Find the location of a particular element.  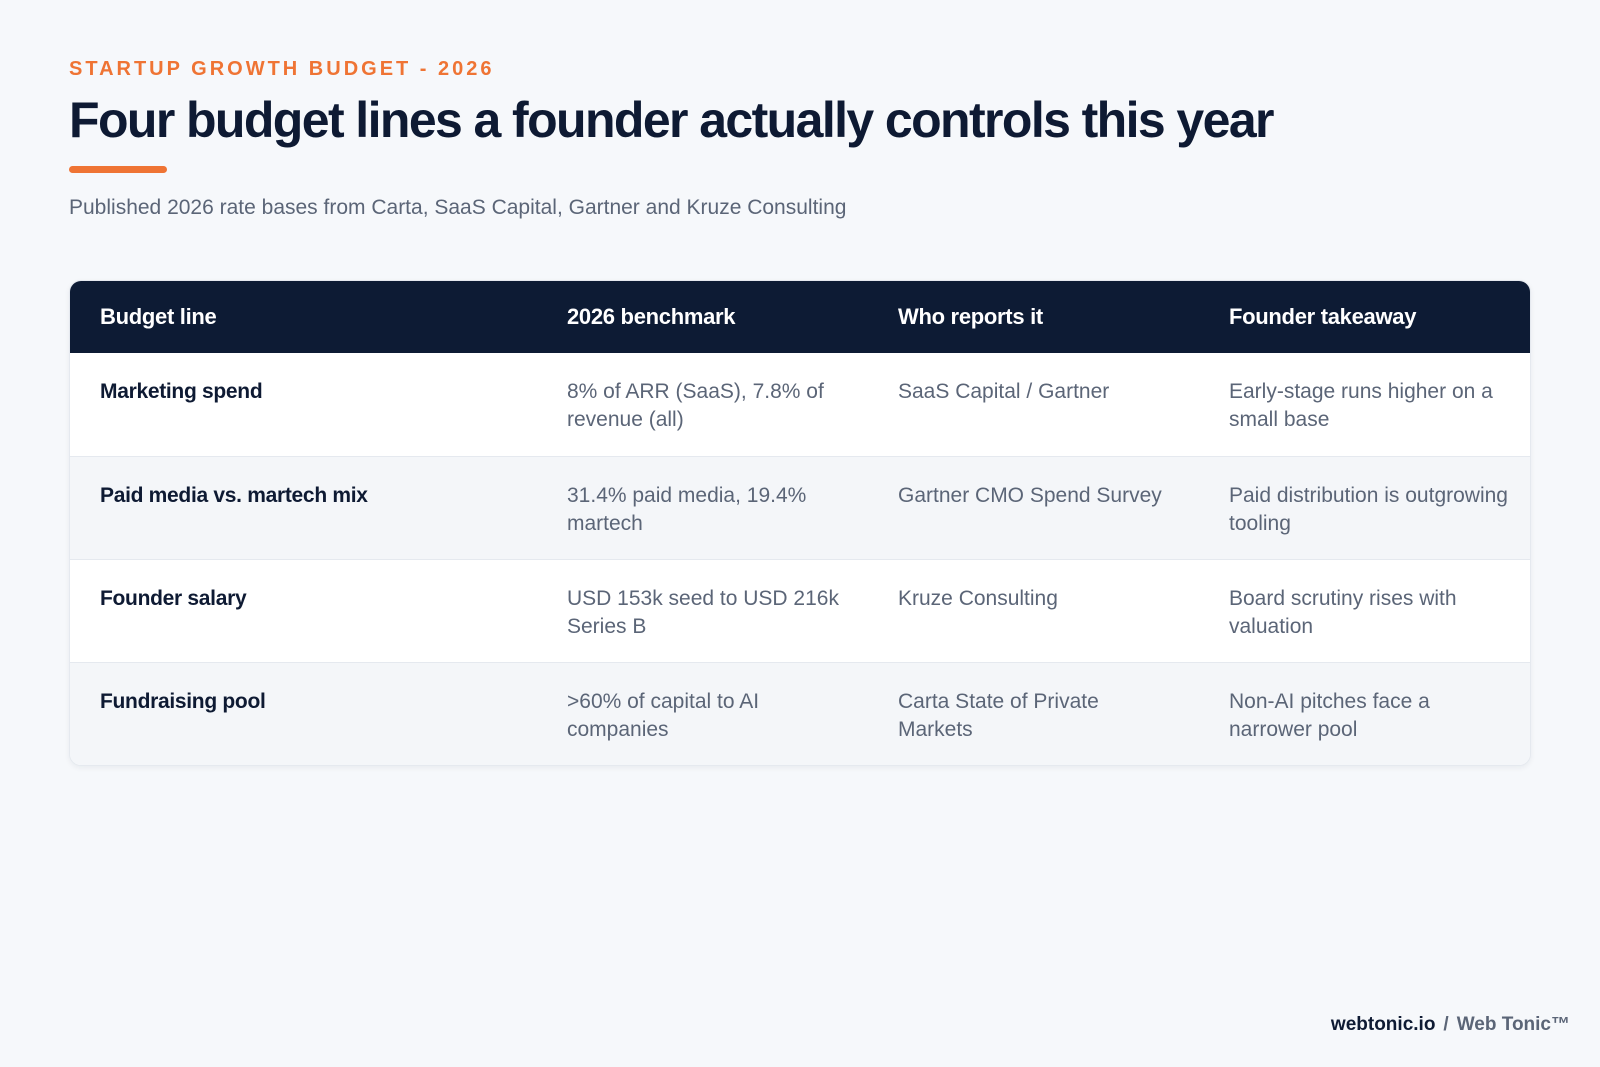

cell-source: Gartner CMO Spend Survey is located at coordinates (1030, 495).